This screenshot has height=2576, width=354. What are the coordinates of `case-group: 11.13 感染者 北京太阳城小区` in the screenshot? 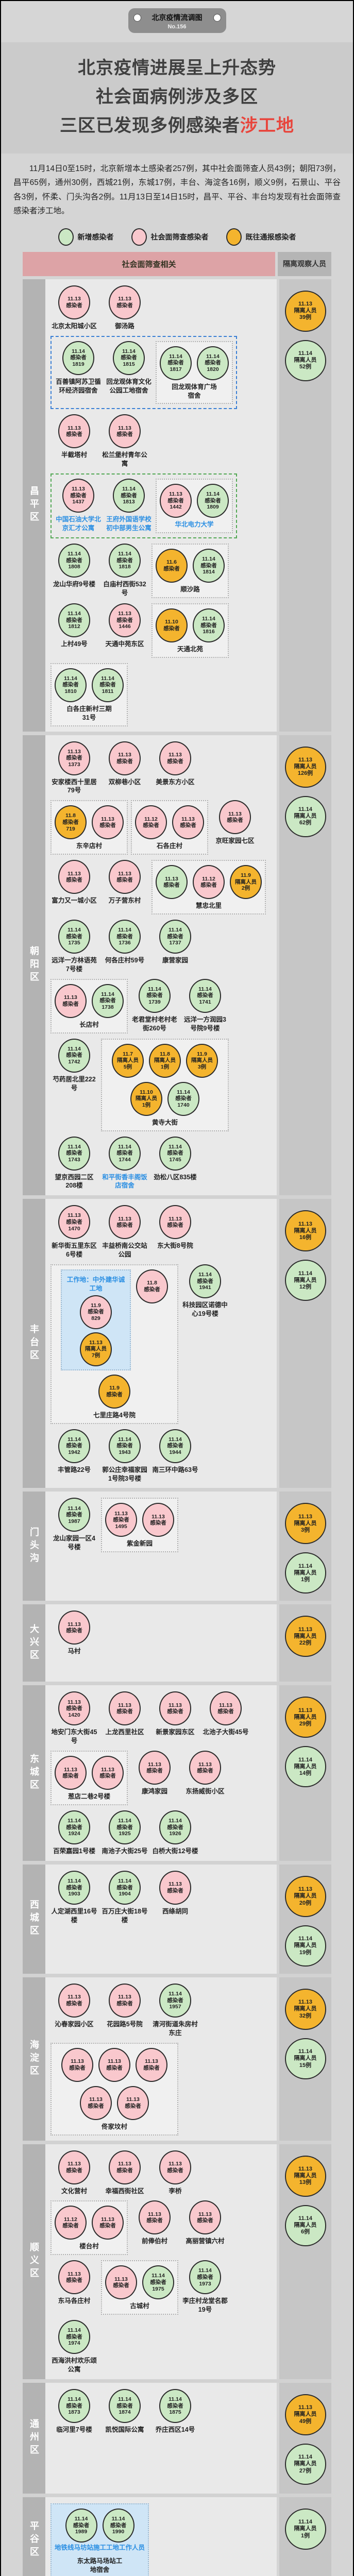 It's located at (74, 308).